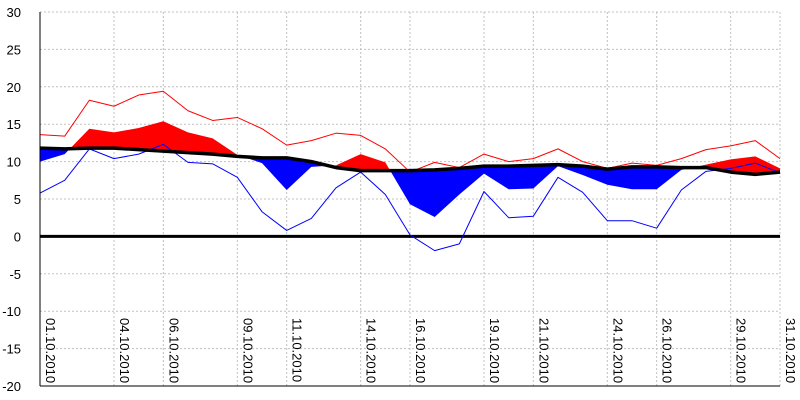 The height and width of the screenshot is (400, 800). What do you see at coordinates (543, 350) in the screenshot?
I see `x-tick-label: 21.10.2010` at bounding box center [543, 350].